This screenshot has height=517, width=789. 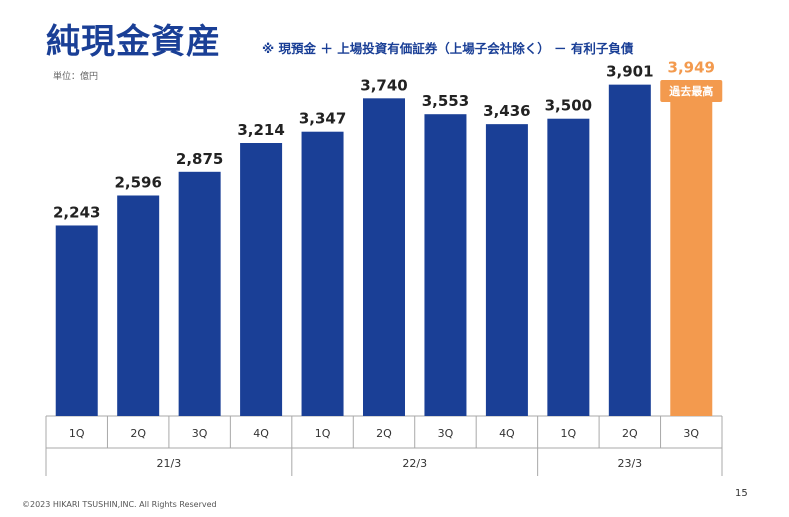 What do you see at coordinates (383, 85) in the screenshot?
I see `bar-value-label: 3,740` at bounding box center [383, 85].